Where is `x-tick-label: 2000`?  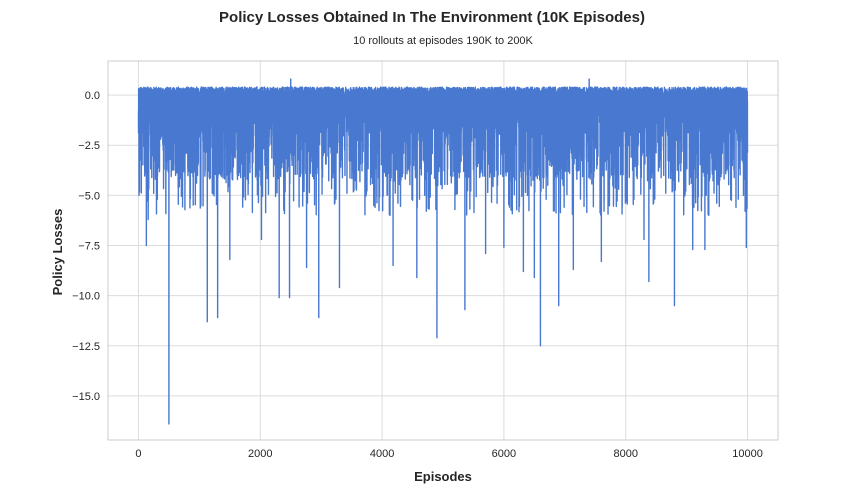 x-tick-label: 2000 is located at coordinates (260, 454).